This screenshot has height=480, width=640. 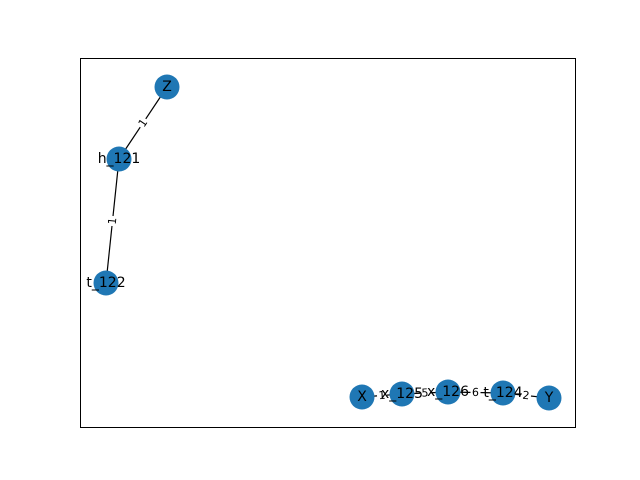 I want to click on node-label: x_125, so click(x=402, y=394).